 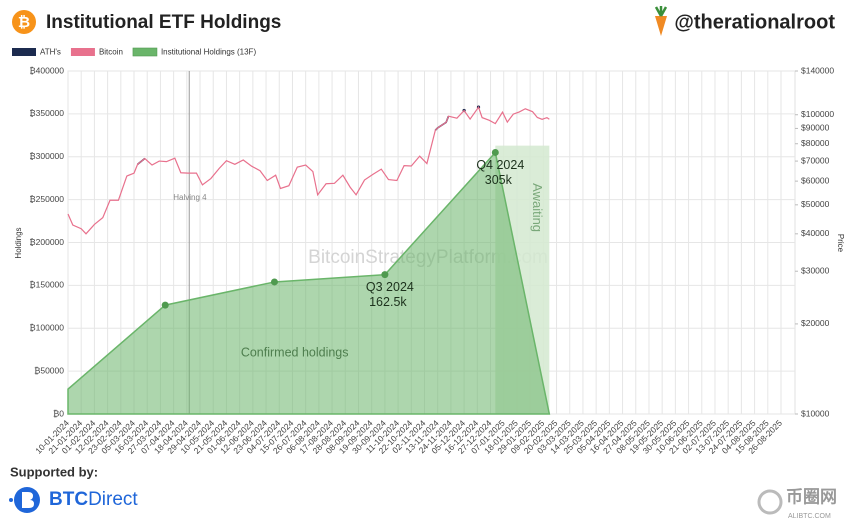 I want to click on bitcoin-logo-symbol: ₿, so click(x=24, y=22).